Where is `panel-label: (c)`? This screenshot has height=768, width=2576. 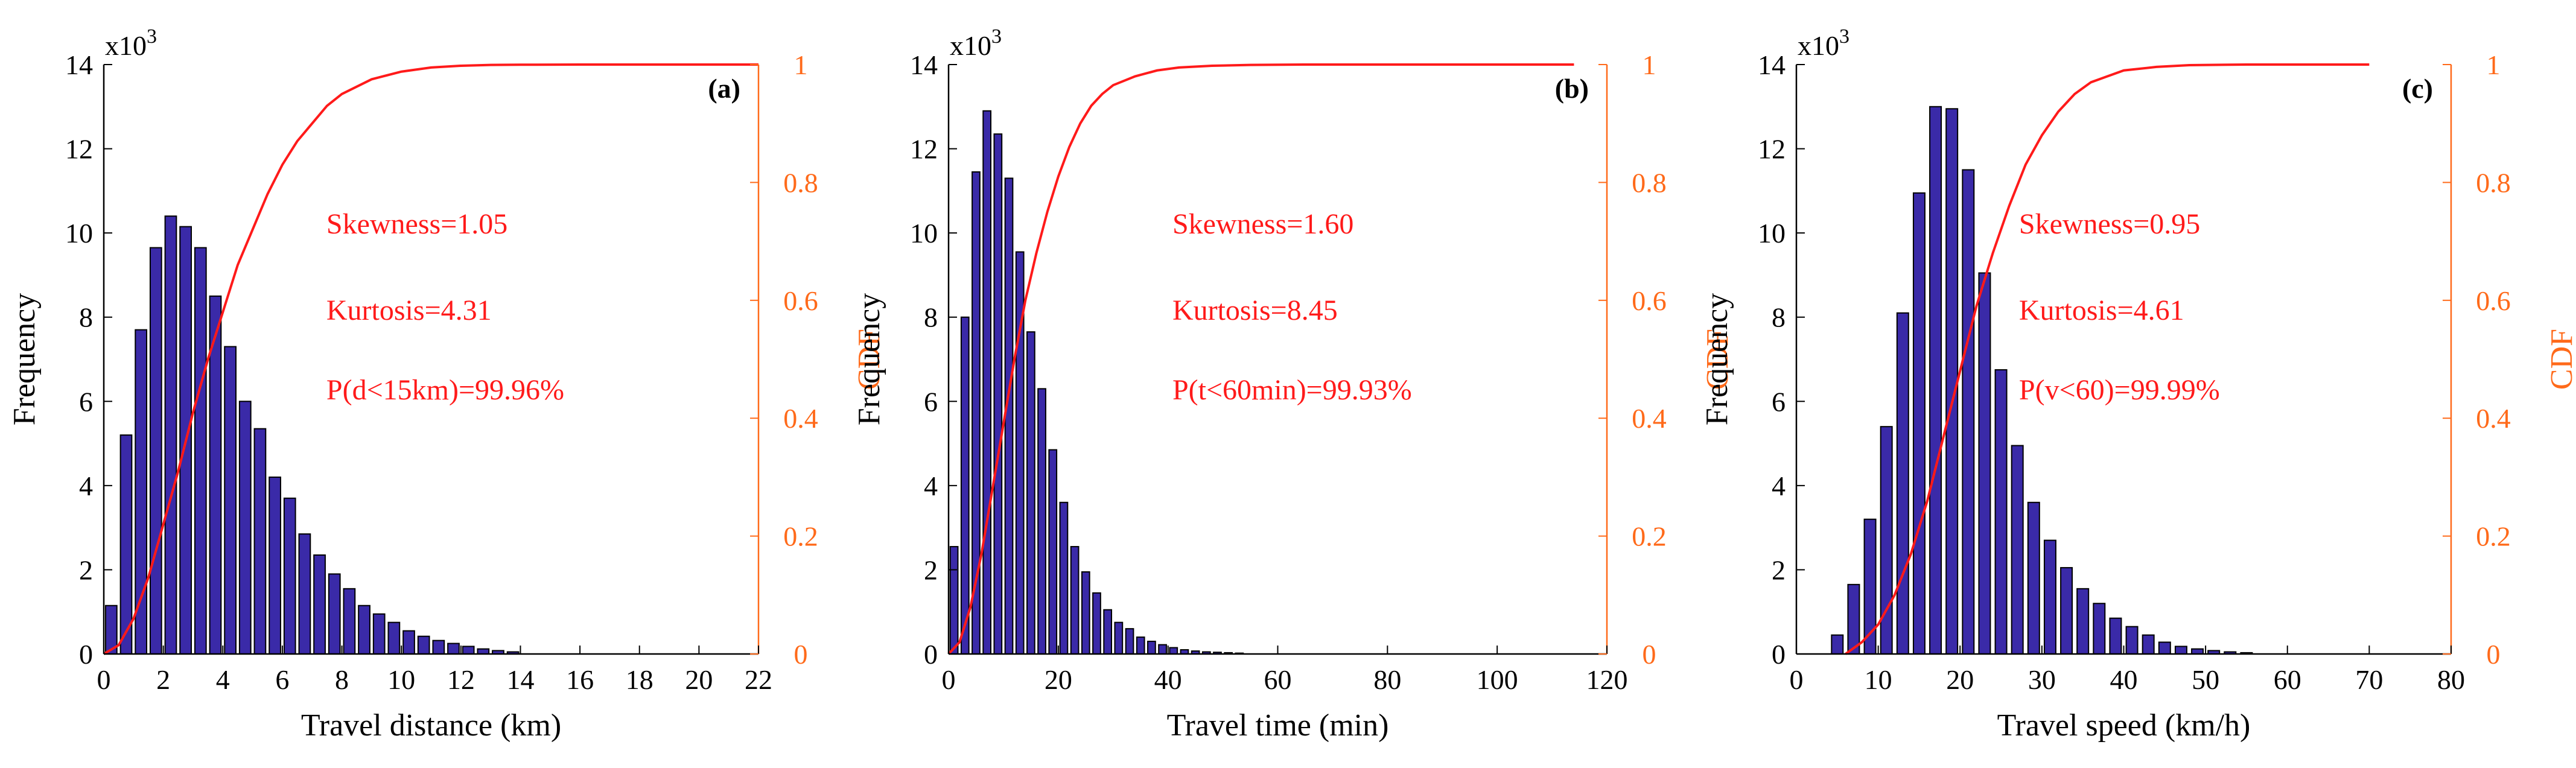 panel-label: (c) is located at coordinates (2417, 88).